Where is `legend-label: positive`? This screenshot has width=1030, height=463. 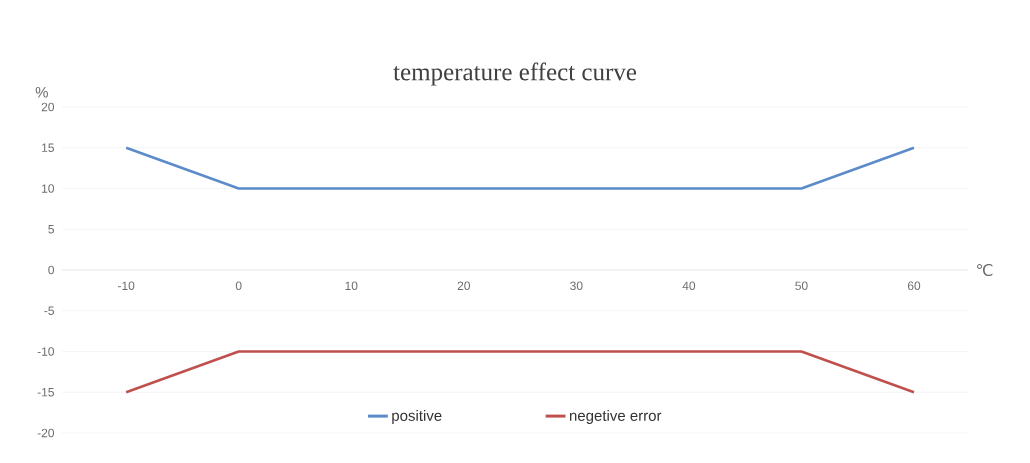
legend-label: positive is located at coordinates (417, 416).